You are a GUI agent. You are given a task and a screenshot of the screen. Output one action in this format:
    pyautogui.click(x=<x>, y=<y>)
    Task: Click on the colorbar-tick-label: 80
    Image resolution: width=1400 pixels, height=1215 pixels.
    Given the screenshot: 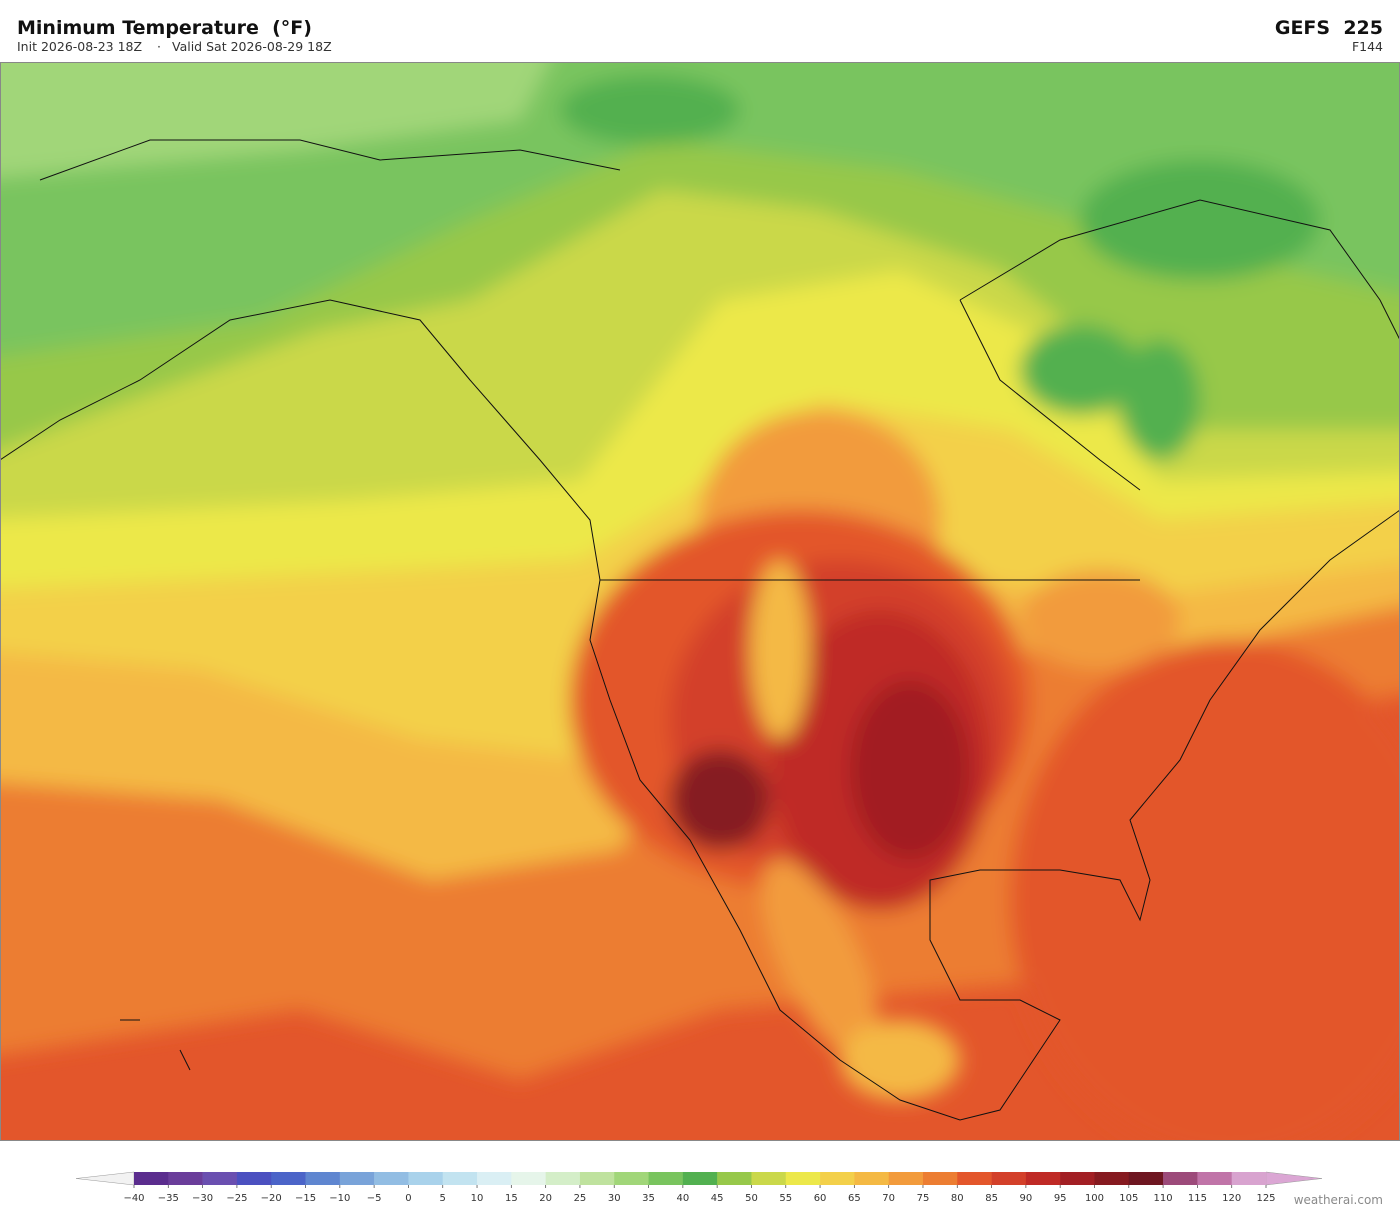 What is the action you would take?
    pyautogui.click(x=957, y=1198)
    